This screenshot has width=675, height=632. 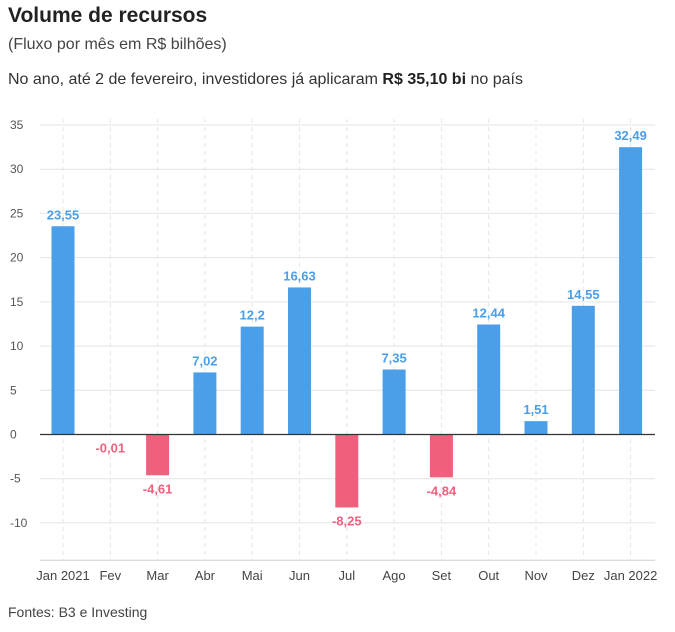 What do you see at coordinates (299, 575) in the screenshot?
I see `x-tick-label: Jun` at bounding box center [299, 575].